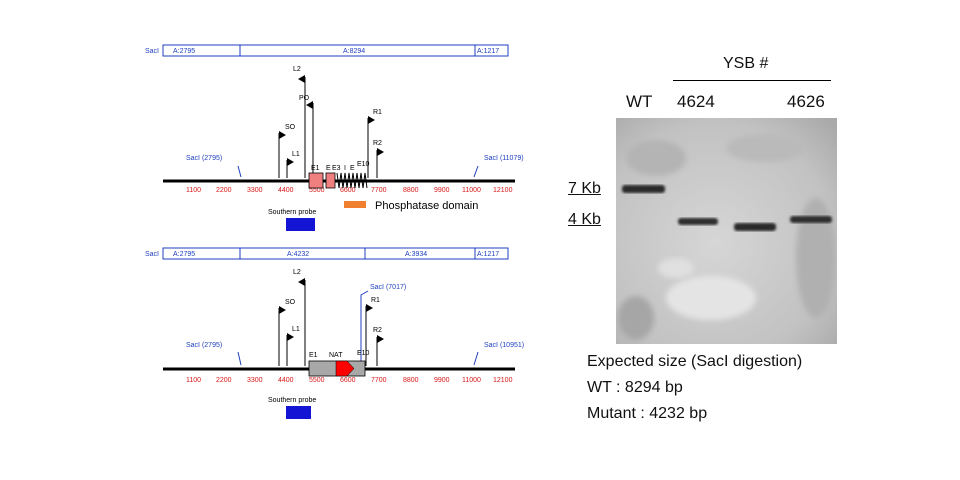  I want to click on exon-group: E1 E E3 I E E10, so click(339, 175).